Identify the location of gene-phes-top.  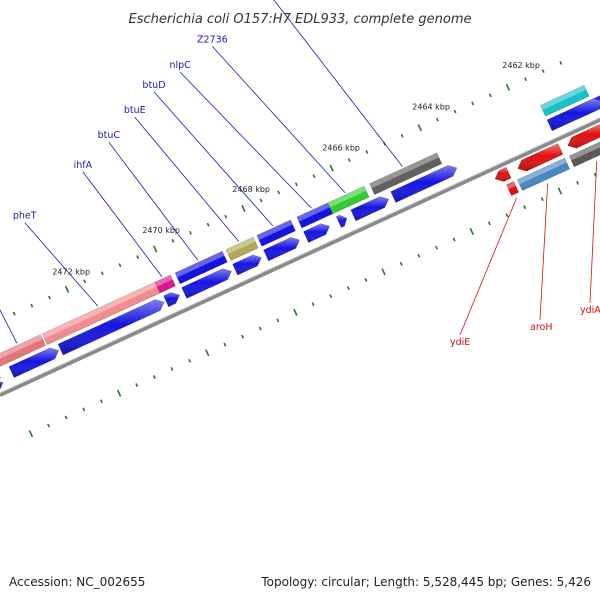
(21, 346).